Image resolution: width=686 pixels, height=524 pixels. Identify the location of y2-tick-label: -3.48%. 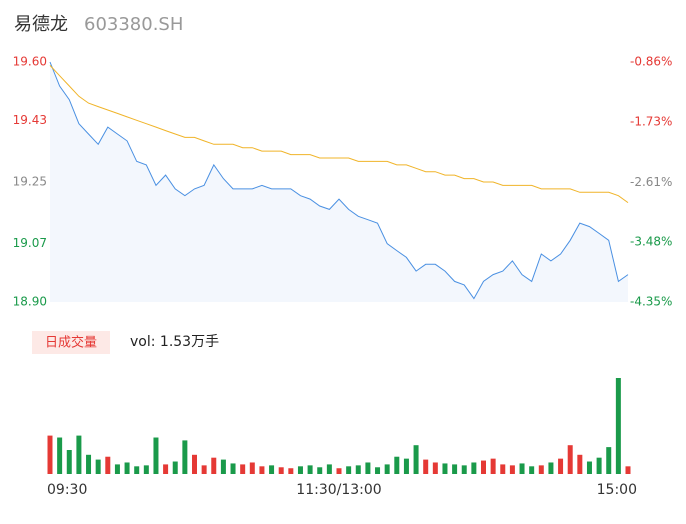
(651, 242).